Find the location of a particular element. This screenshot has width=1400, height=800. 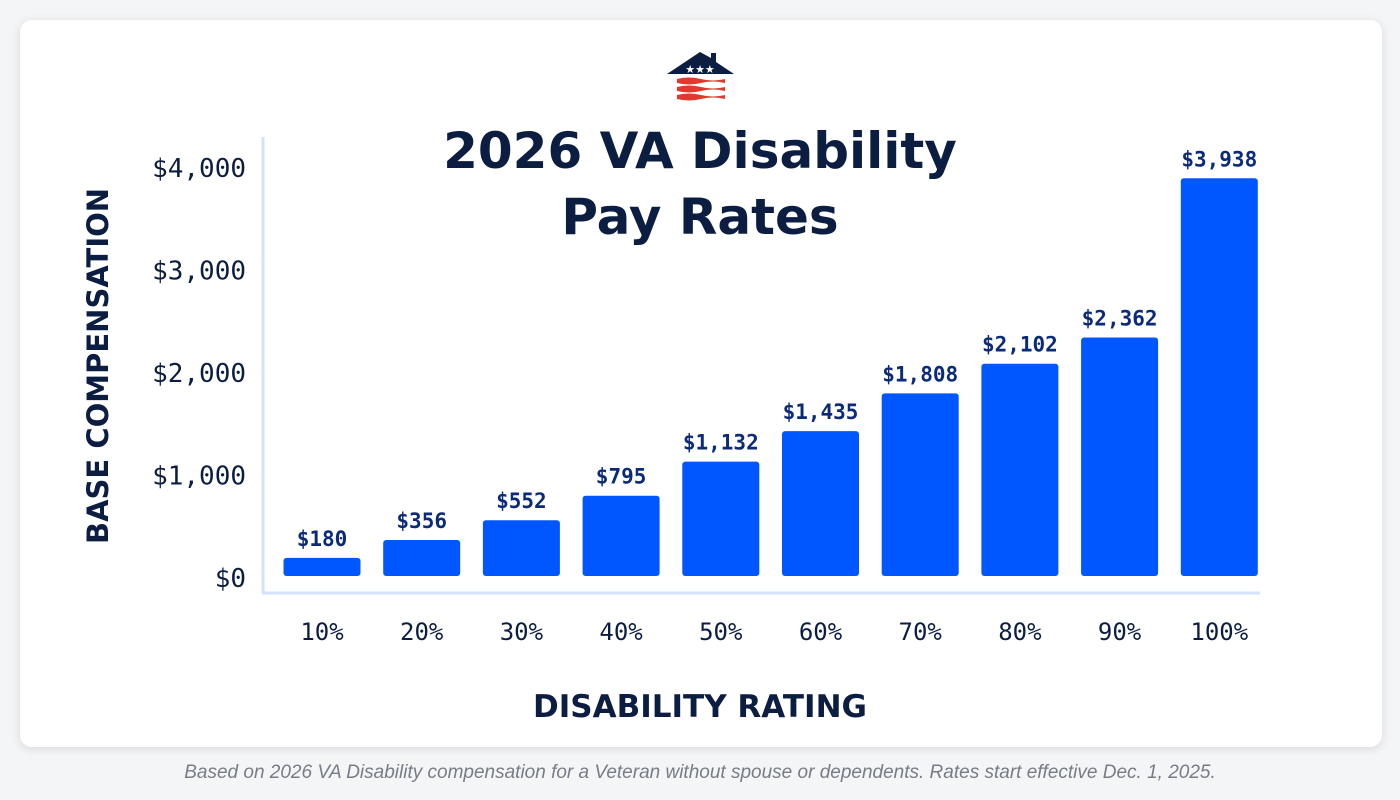

x-tick-label: 10% is located at coordinates (322, 632).